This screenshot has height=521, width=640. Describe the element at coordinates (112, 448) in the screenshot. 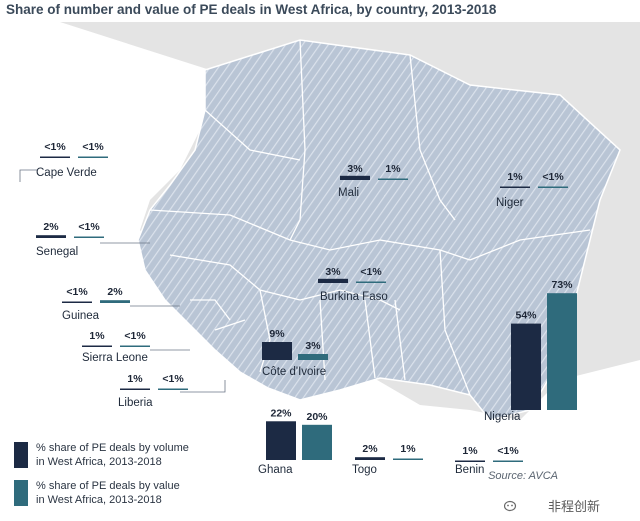

I see `legend-volume-line1: % share of PE deals by volume` at that location.